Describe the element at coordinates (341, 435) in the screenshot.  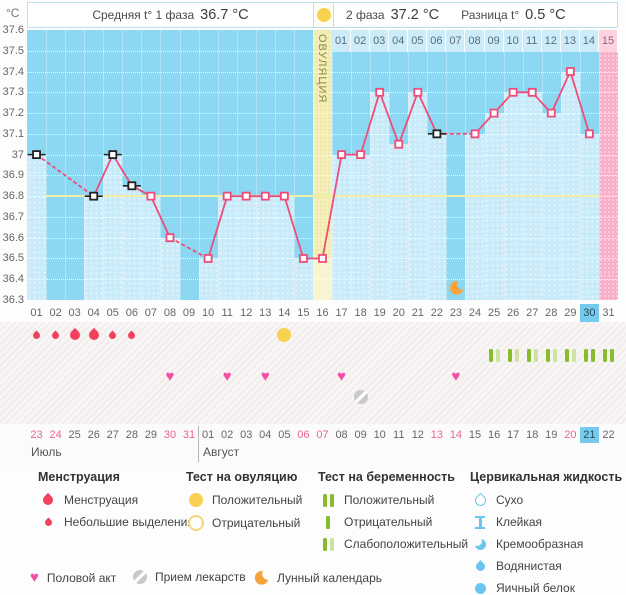
I see `calendar-date-cell: 08` at that location.